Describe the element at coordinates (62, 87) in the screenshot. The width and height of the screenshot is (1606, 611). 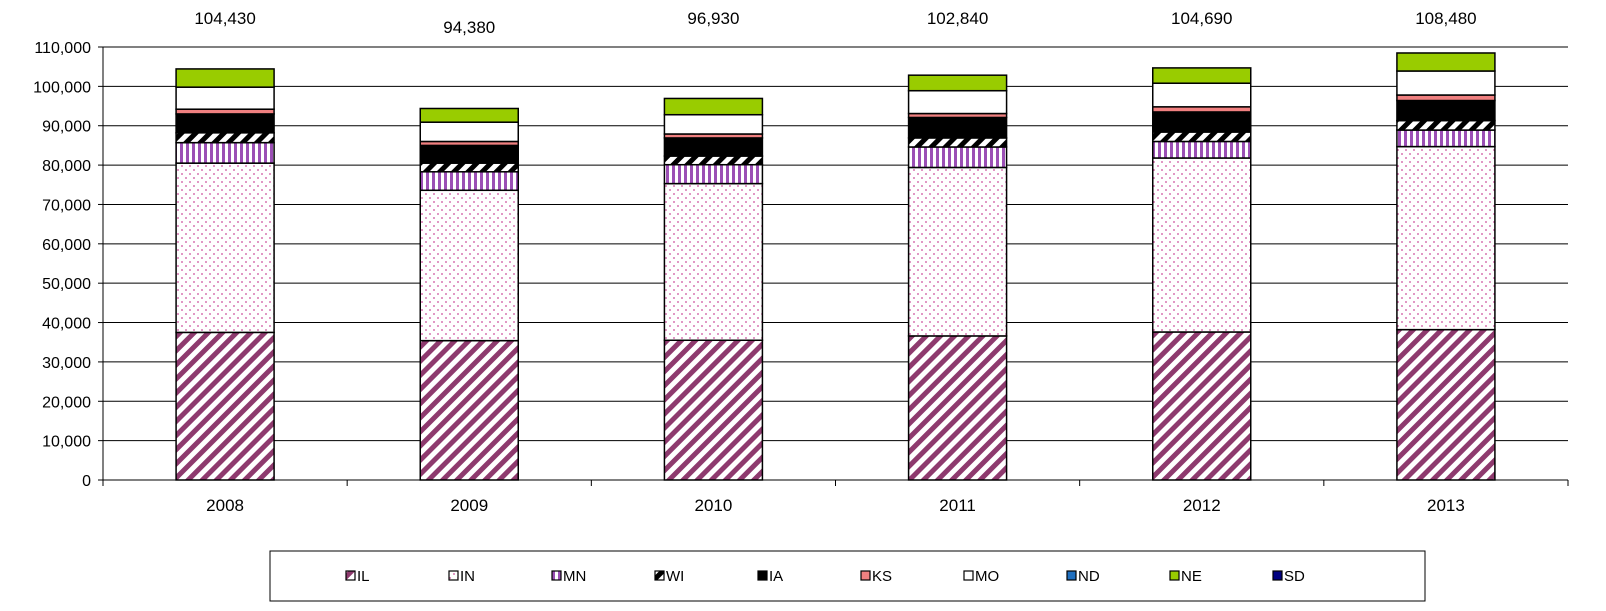
I see `y-tick-label: 100,000` at that location.